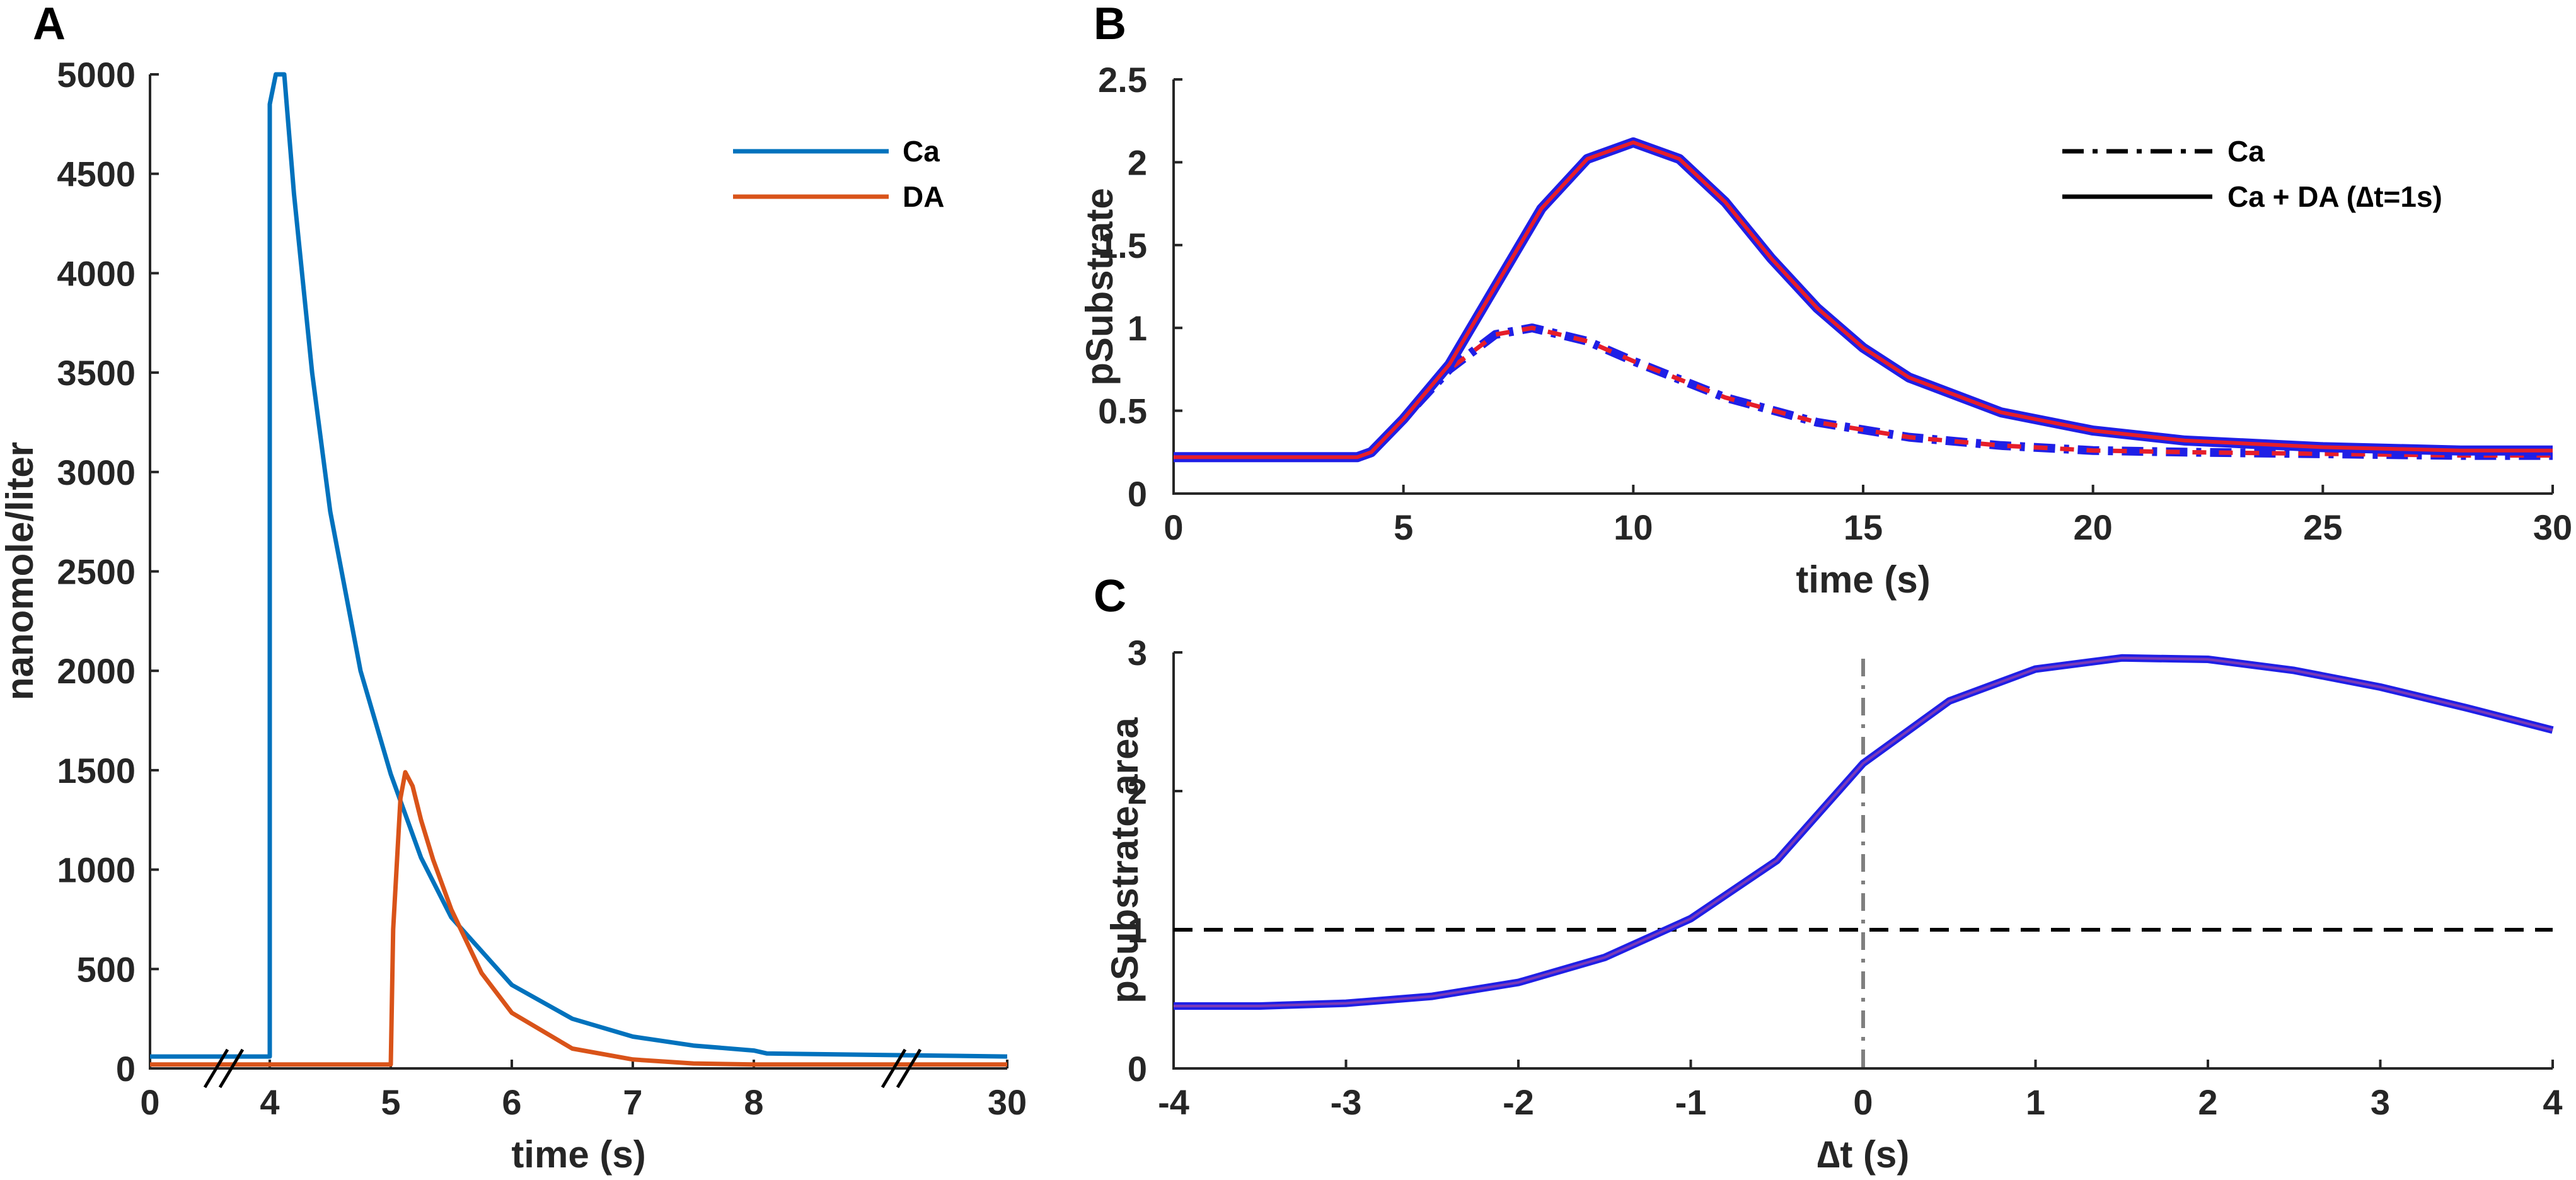 This screenshot has height=1180, width=2576. I want to click on series-line-da, so click(578, 919).